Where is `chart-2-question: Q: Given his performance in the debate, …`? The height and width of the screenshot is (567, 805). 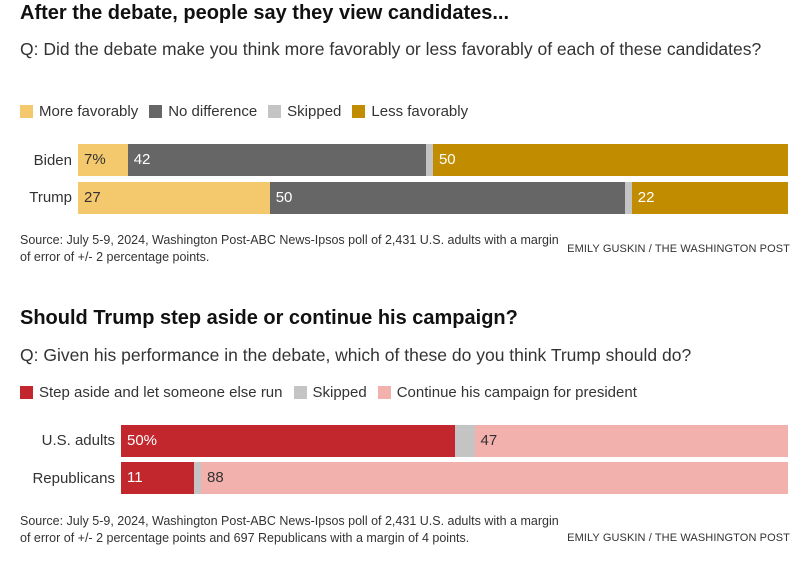
chart-2-question: Q: Given his performance in the debate, … is located at coordinates (356, 355).